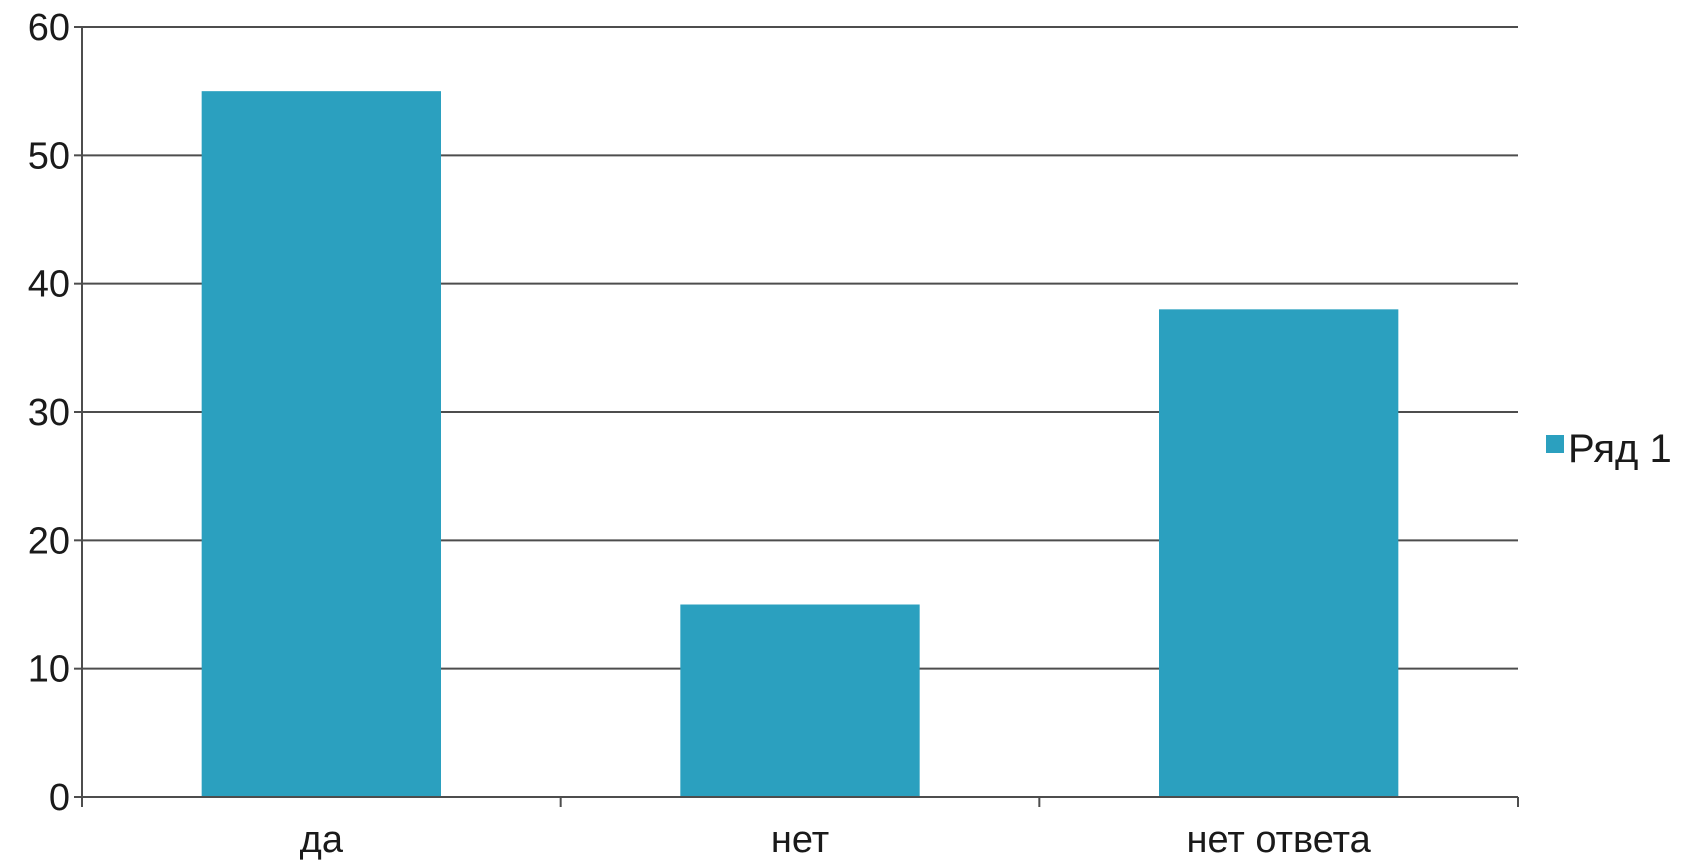 This screenshot has height=862, width=1696. I want to click on y-tick-label: 10, so click(49, 670).